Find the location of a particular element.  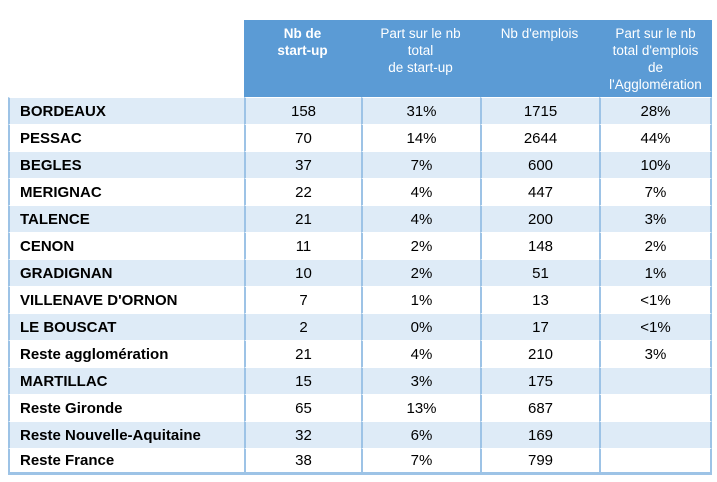

row-label-cell: Reste Nouvelle-Aquitaine is located at coordinates (126, 434).